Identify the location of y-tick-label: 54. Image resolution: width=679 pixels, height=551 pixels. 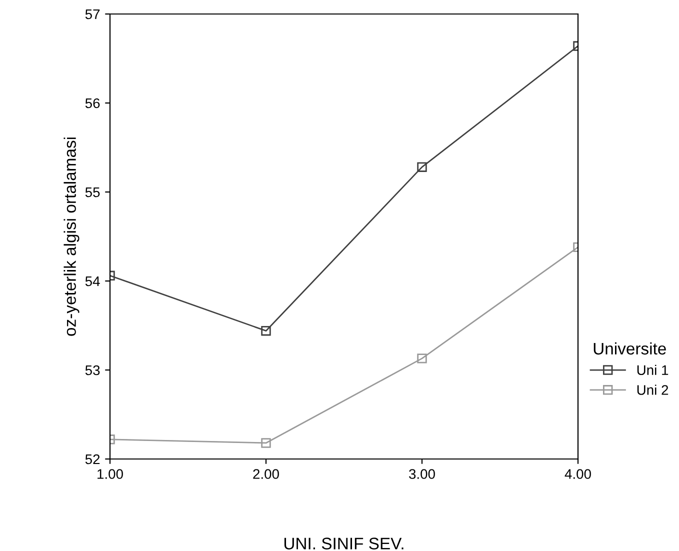
(92, 281).